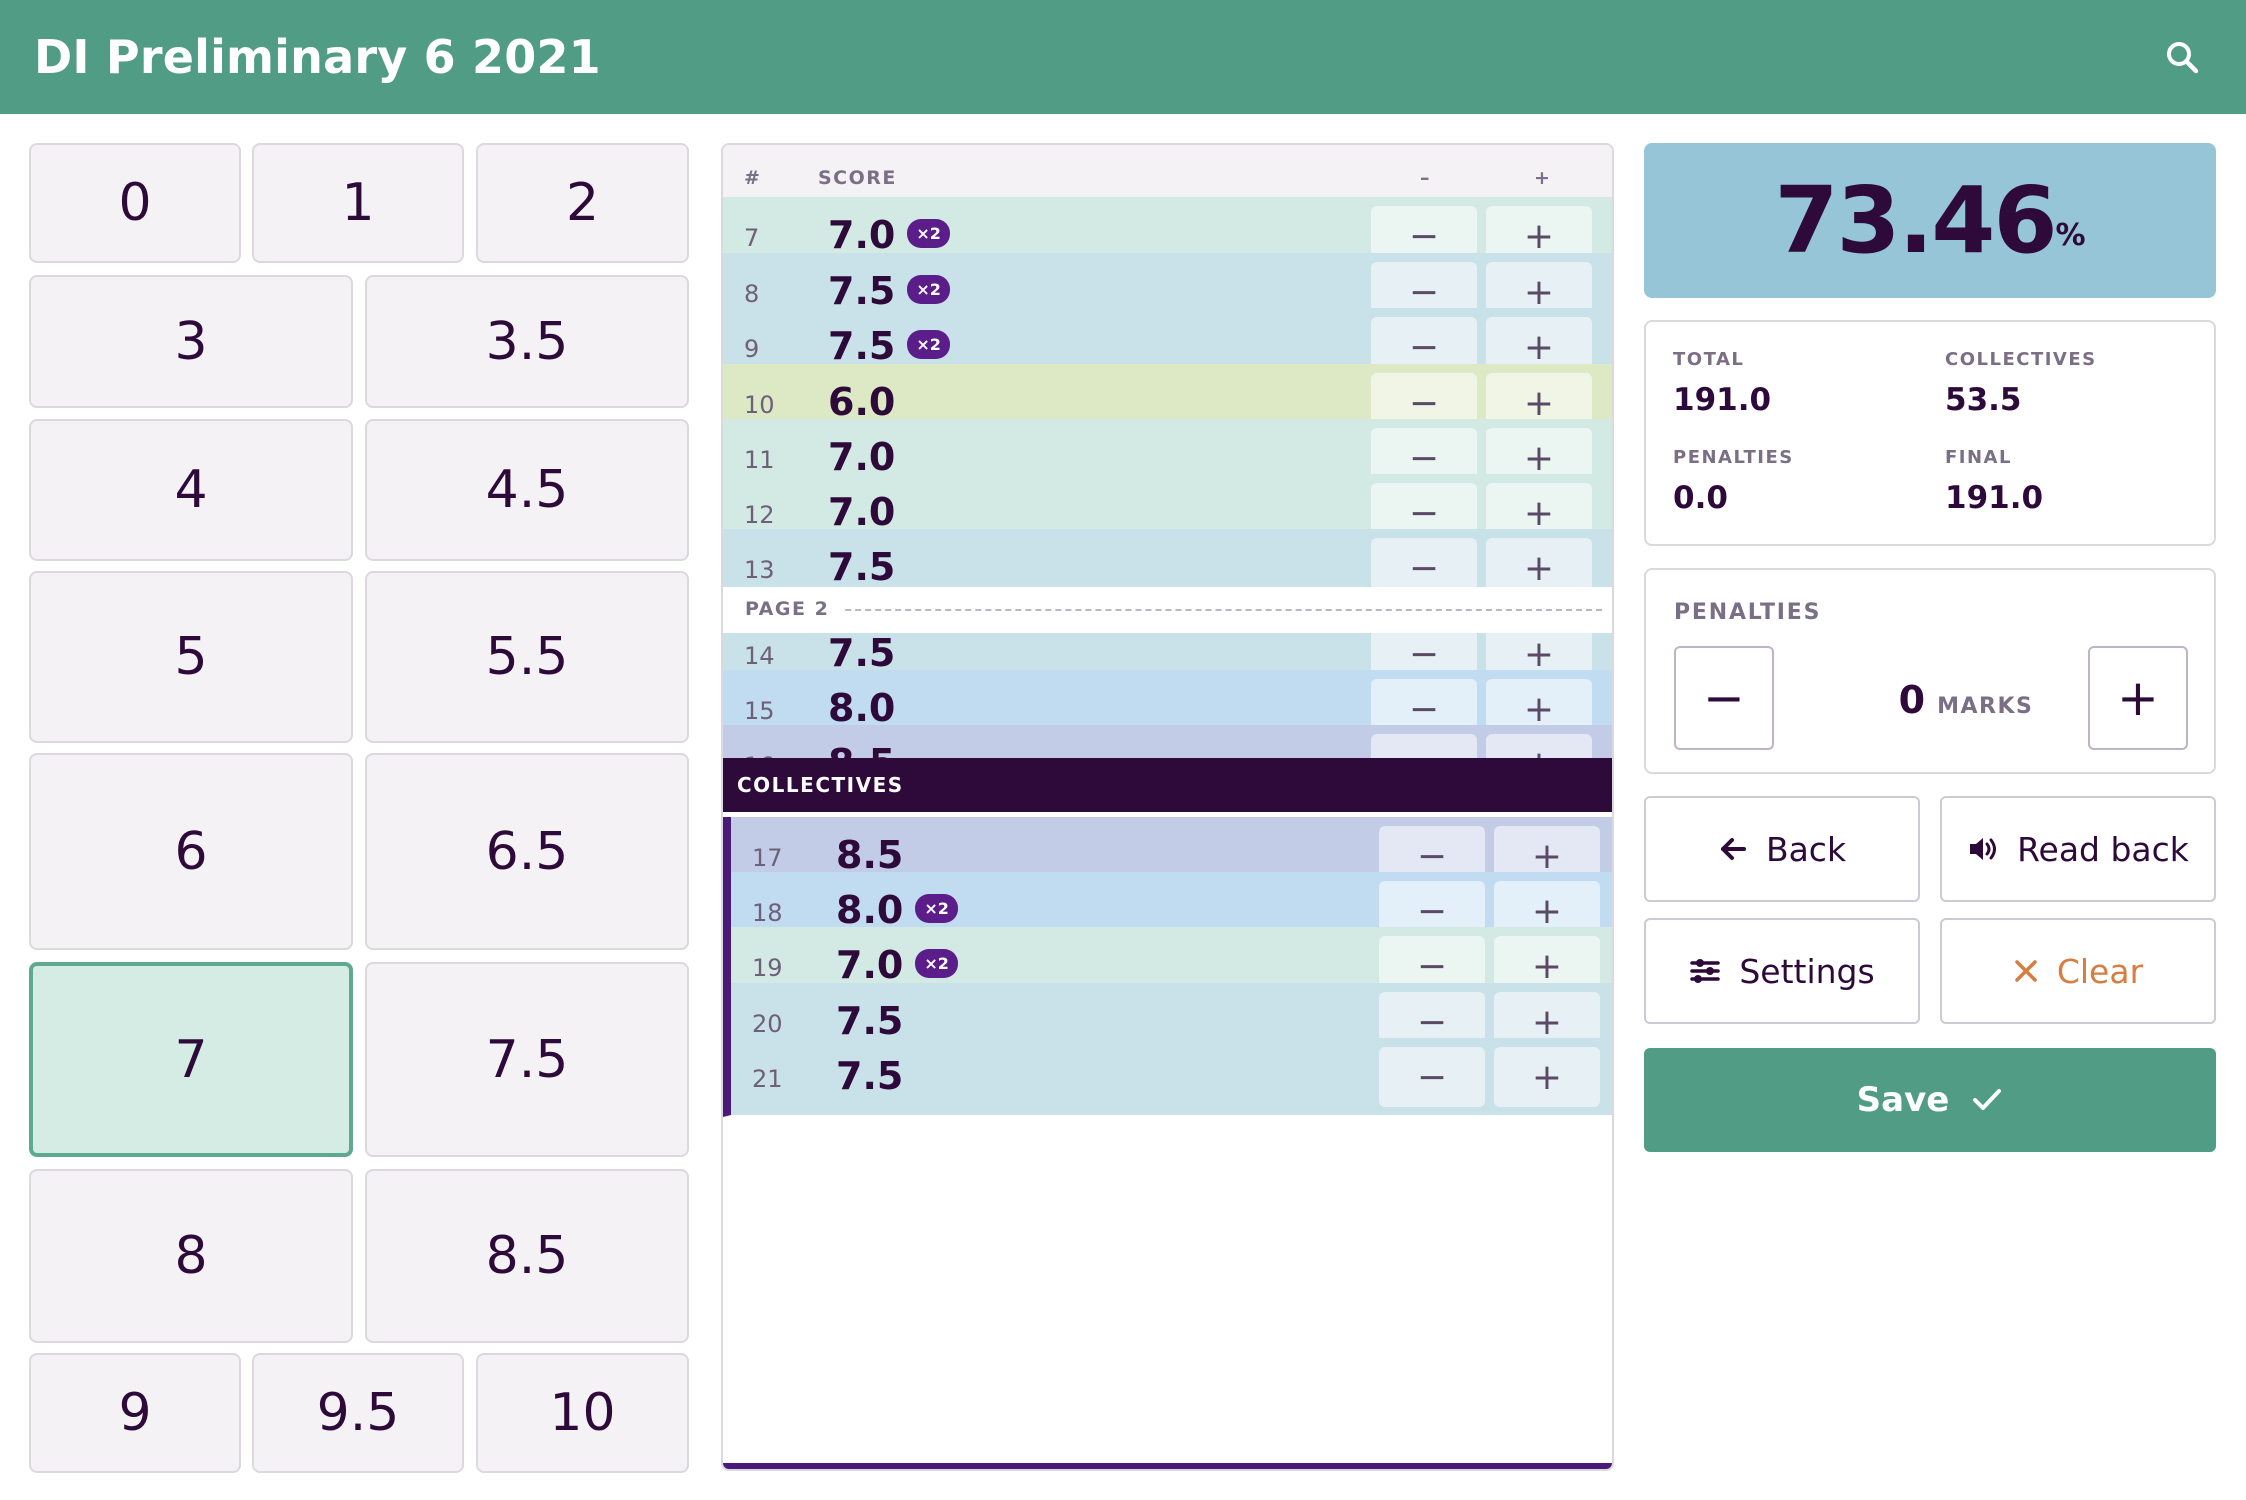 The image size is (2246, 1500). Describe the element at coordinates (191, 1256) in the screenshot. I see `key-8: 8` at that location.